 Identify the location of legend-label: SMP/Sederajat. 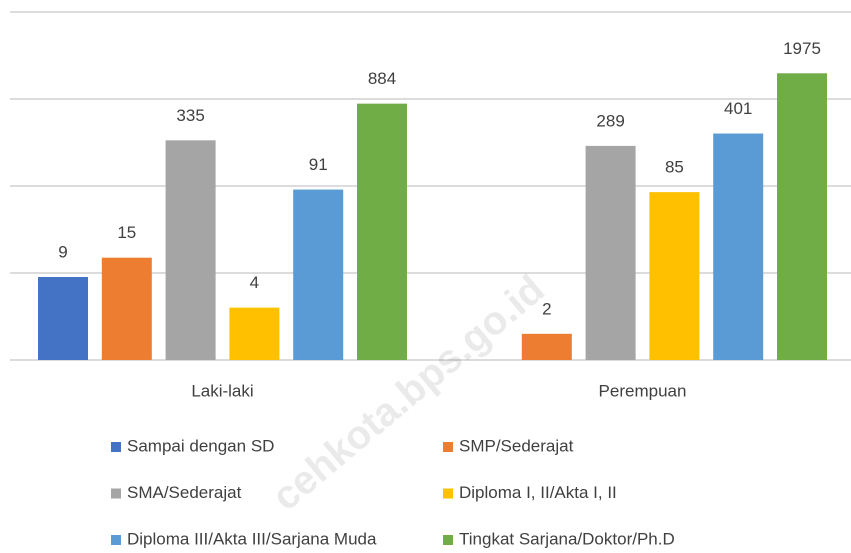
(516, 445).